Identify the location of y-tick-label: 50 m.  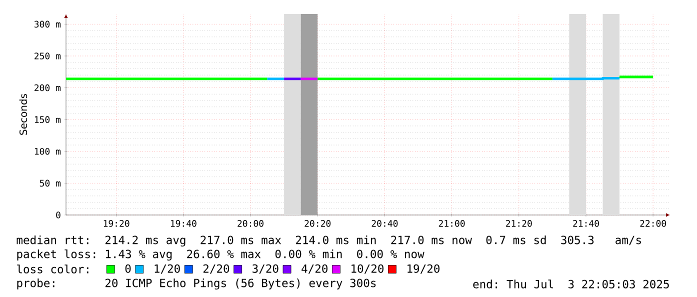
(50, 183).